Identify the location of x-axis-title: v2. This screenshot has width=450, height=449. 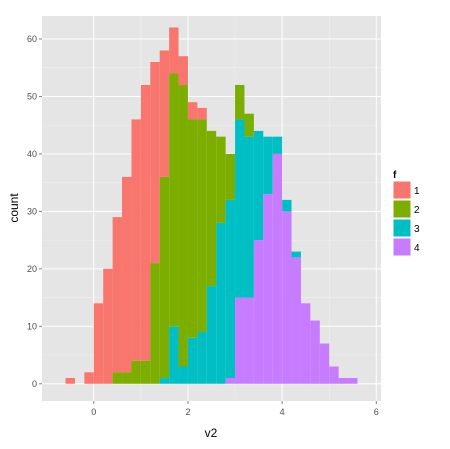
(211, 433).